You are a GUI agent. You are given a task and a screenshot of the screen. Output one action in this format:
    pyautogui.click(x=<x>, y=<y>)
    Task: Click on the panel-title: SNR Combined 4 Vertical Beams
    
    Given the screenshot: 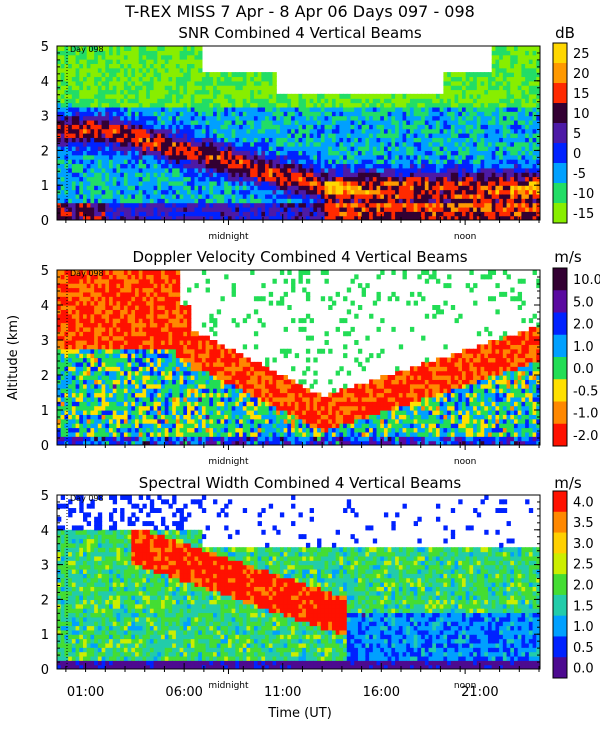 What is the action you would take?
    pyautogui.click(x=299, y=33)
    